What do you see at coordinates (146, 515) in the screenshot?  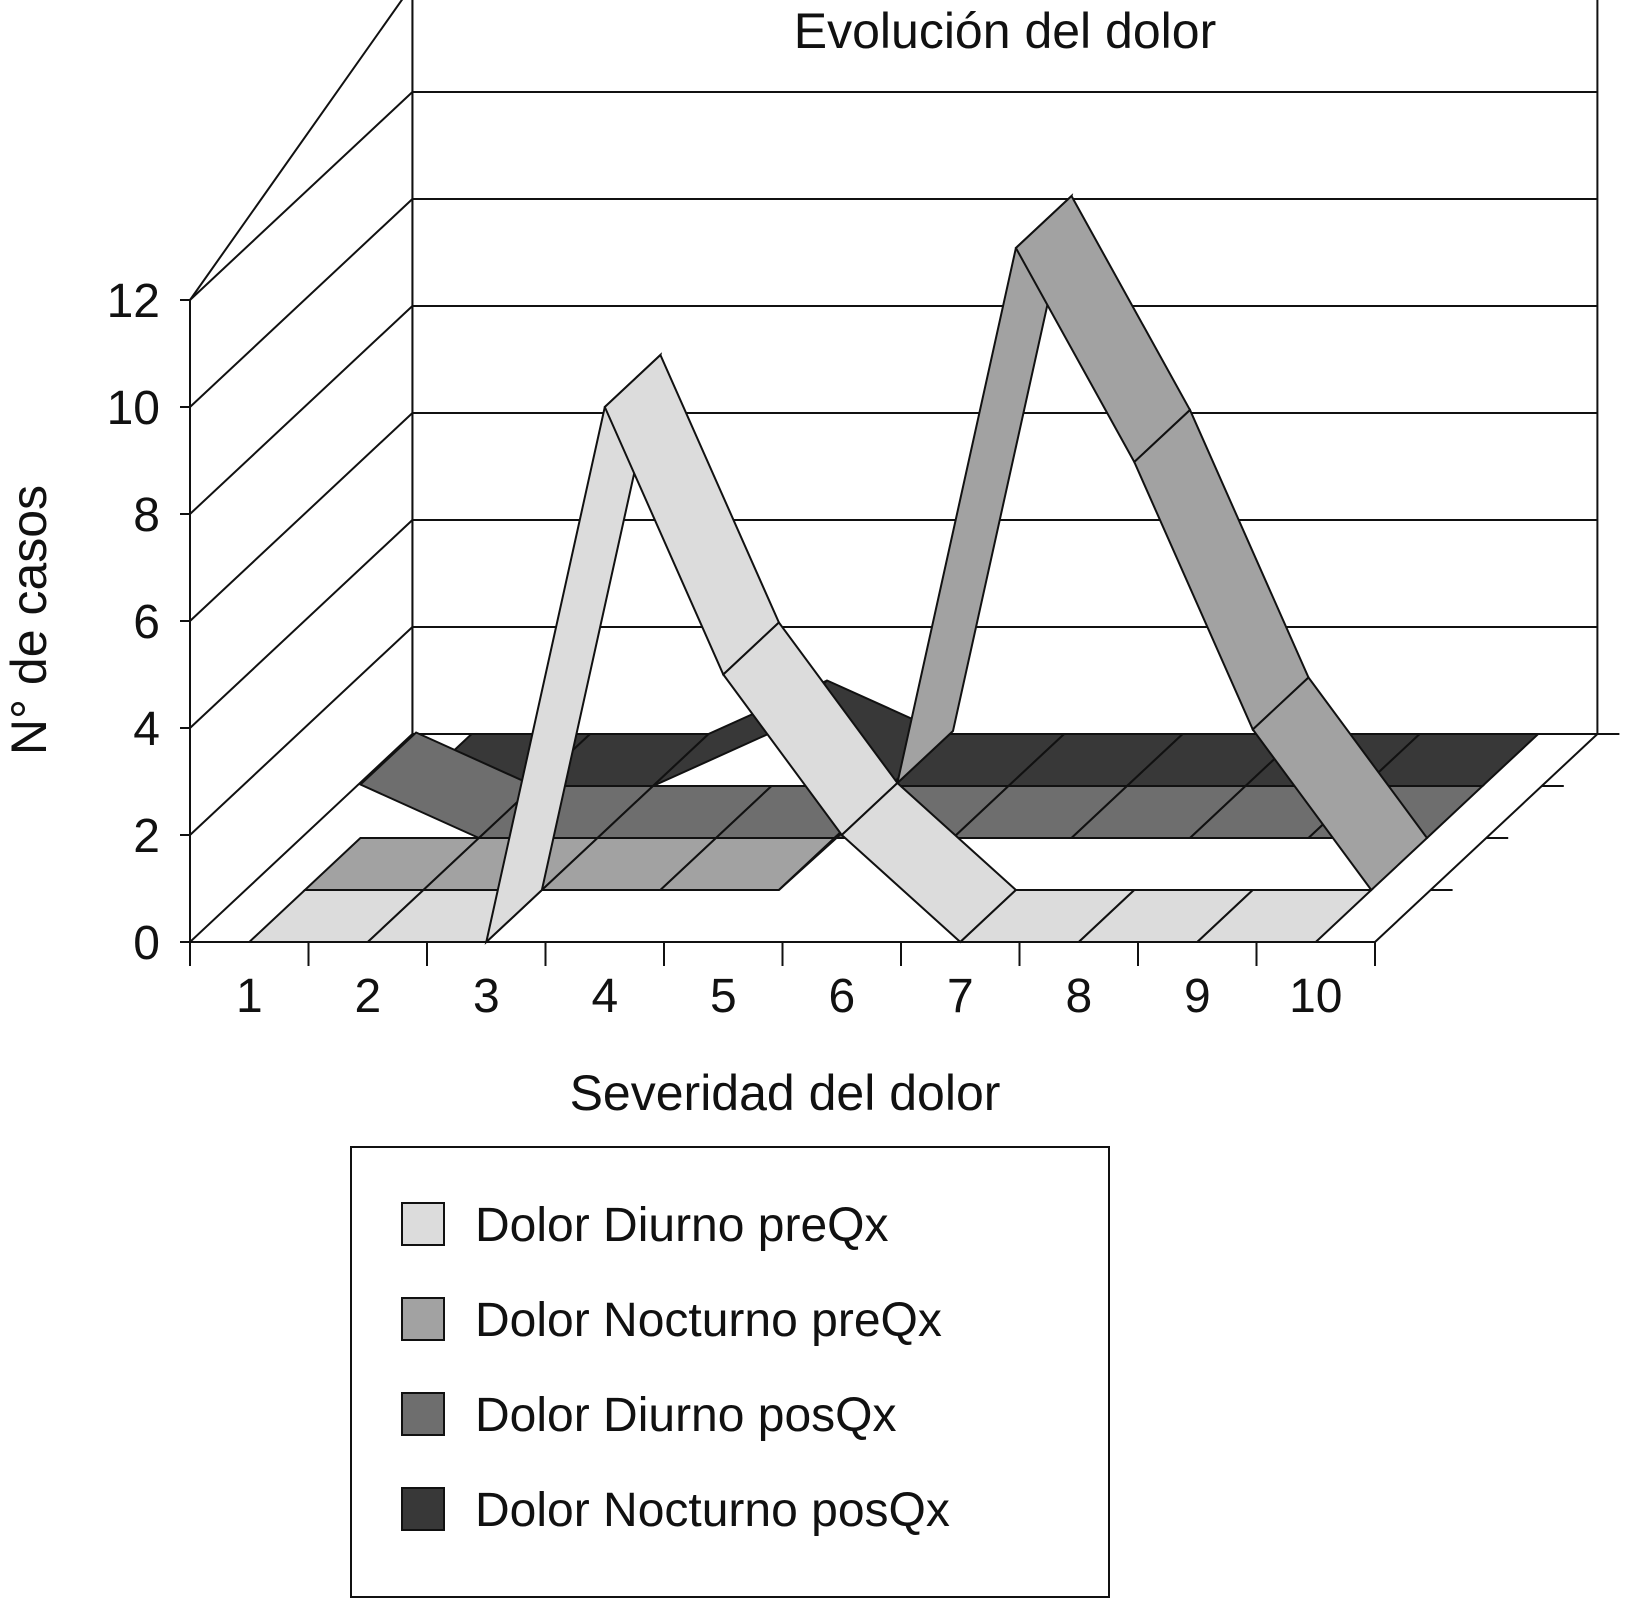 I see `y-tick-label: 8` at bounding box center [146, 515].